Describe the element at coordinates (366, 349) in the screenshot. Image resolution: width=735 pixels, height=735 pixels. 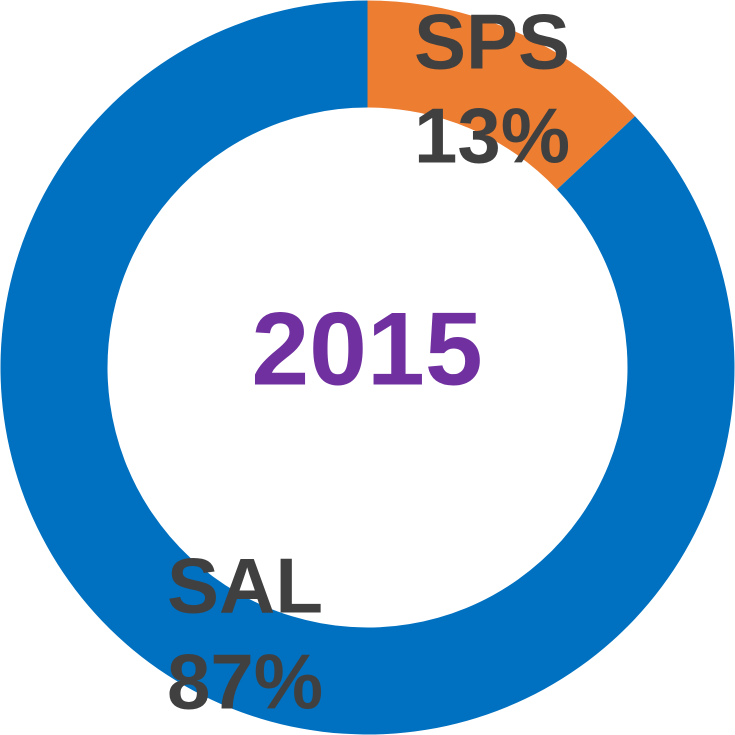
I see `center-label: 2015` at that location.